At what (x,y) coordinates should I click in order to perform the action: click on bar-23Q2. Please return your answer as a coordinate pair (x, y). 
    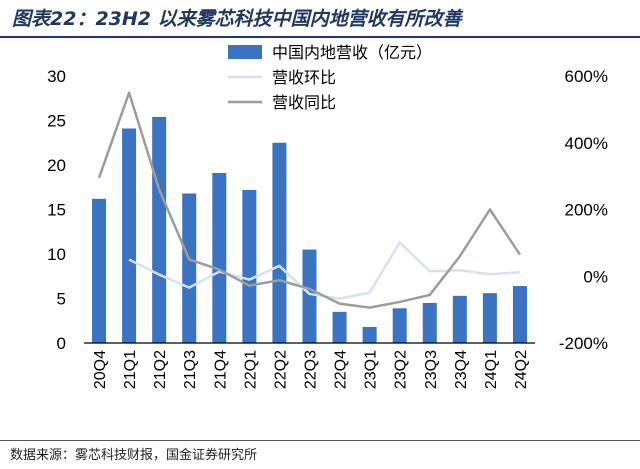
    Looking at the image, I should click on (399, 325).